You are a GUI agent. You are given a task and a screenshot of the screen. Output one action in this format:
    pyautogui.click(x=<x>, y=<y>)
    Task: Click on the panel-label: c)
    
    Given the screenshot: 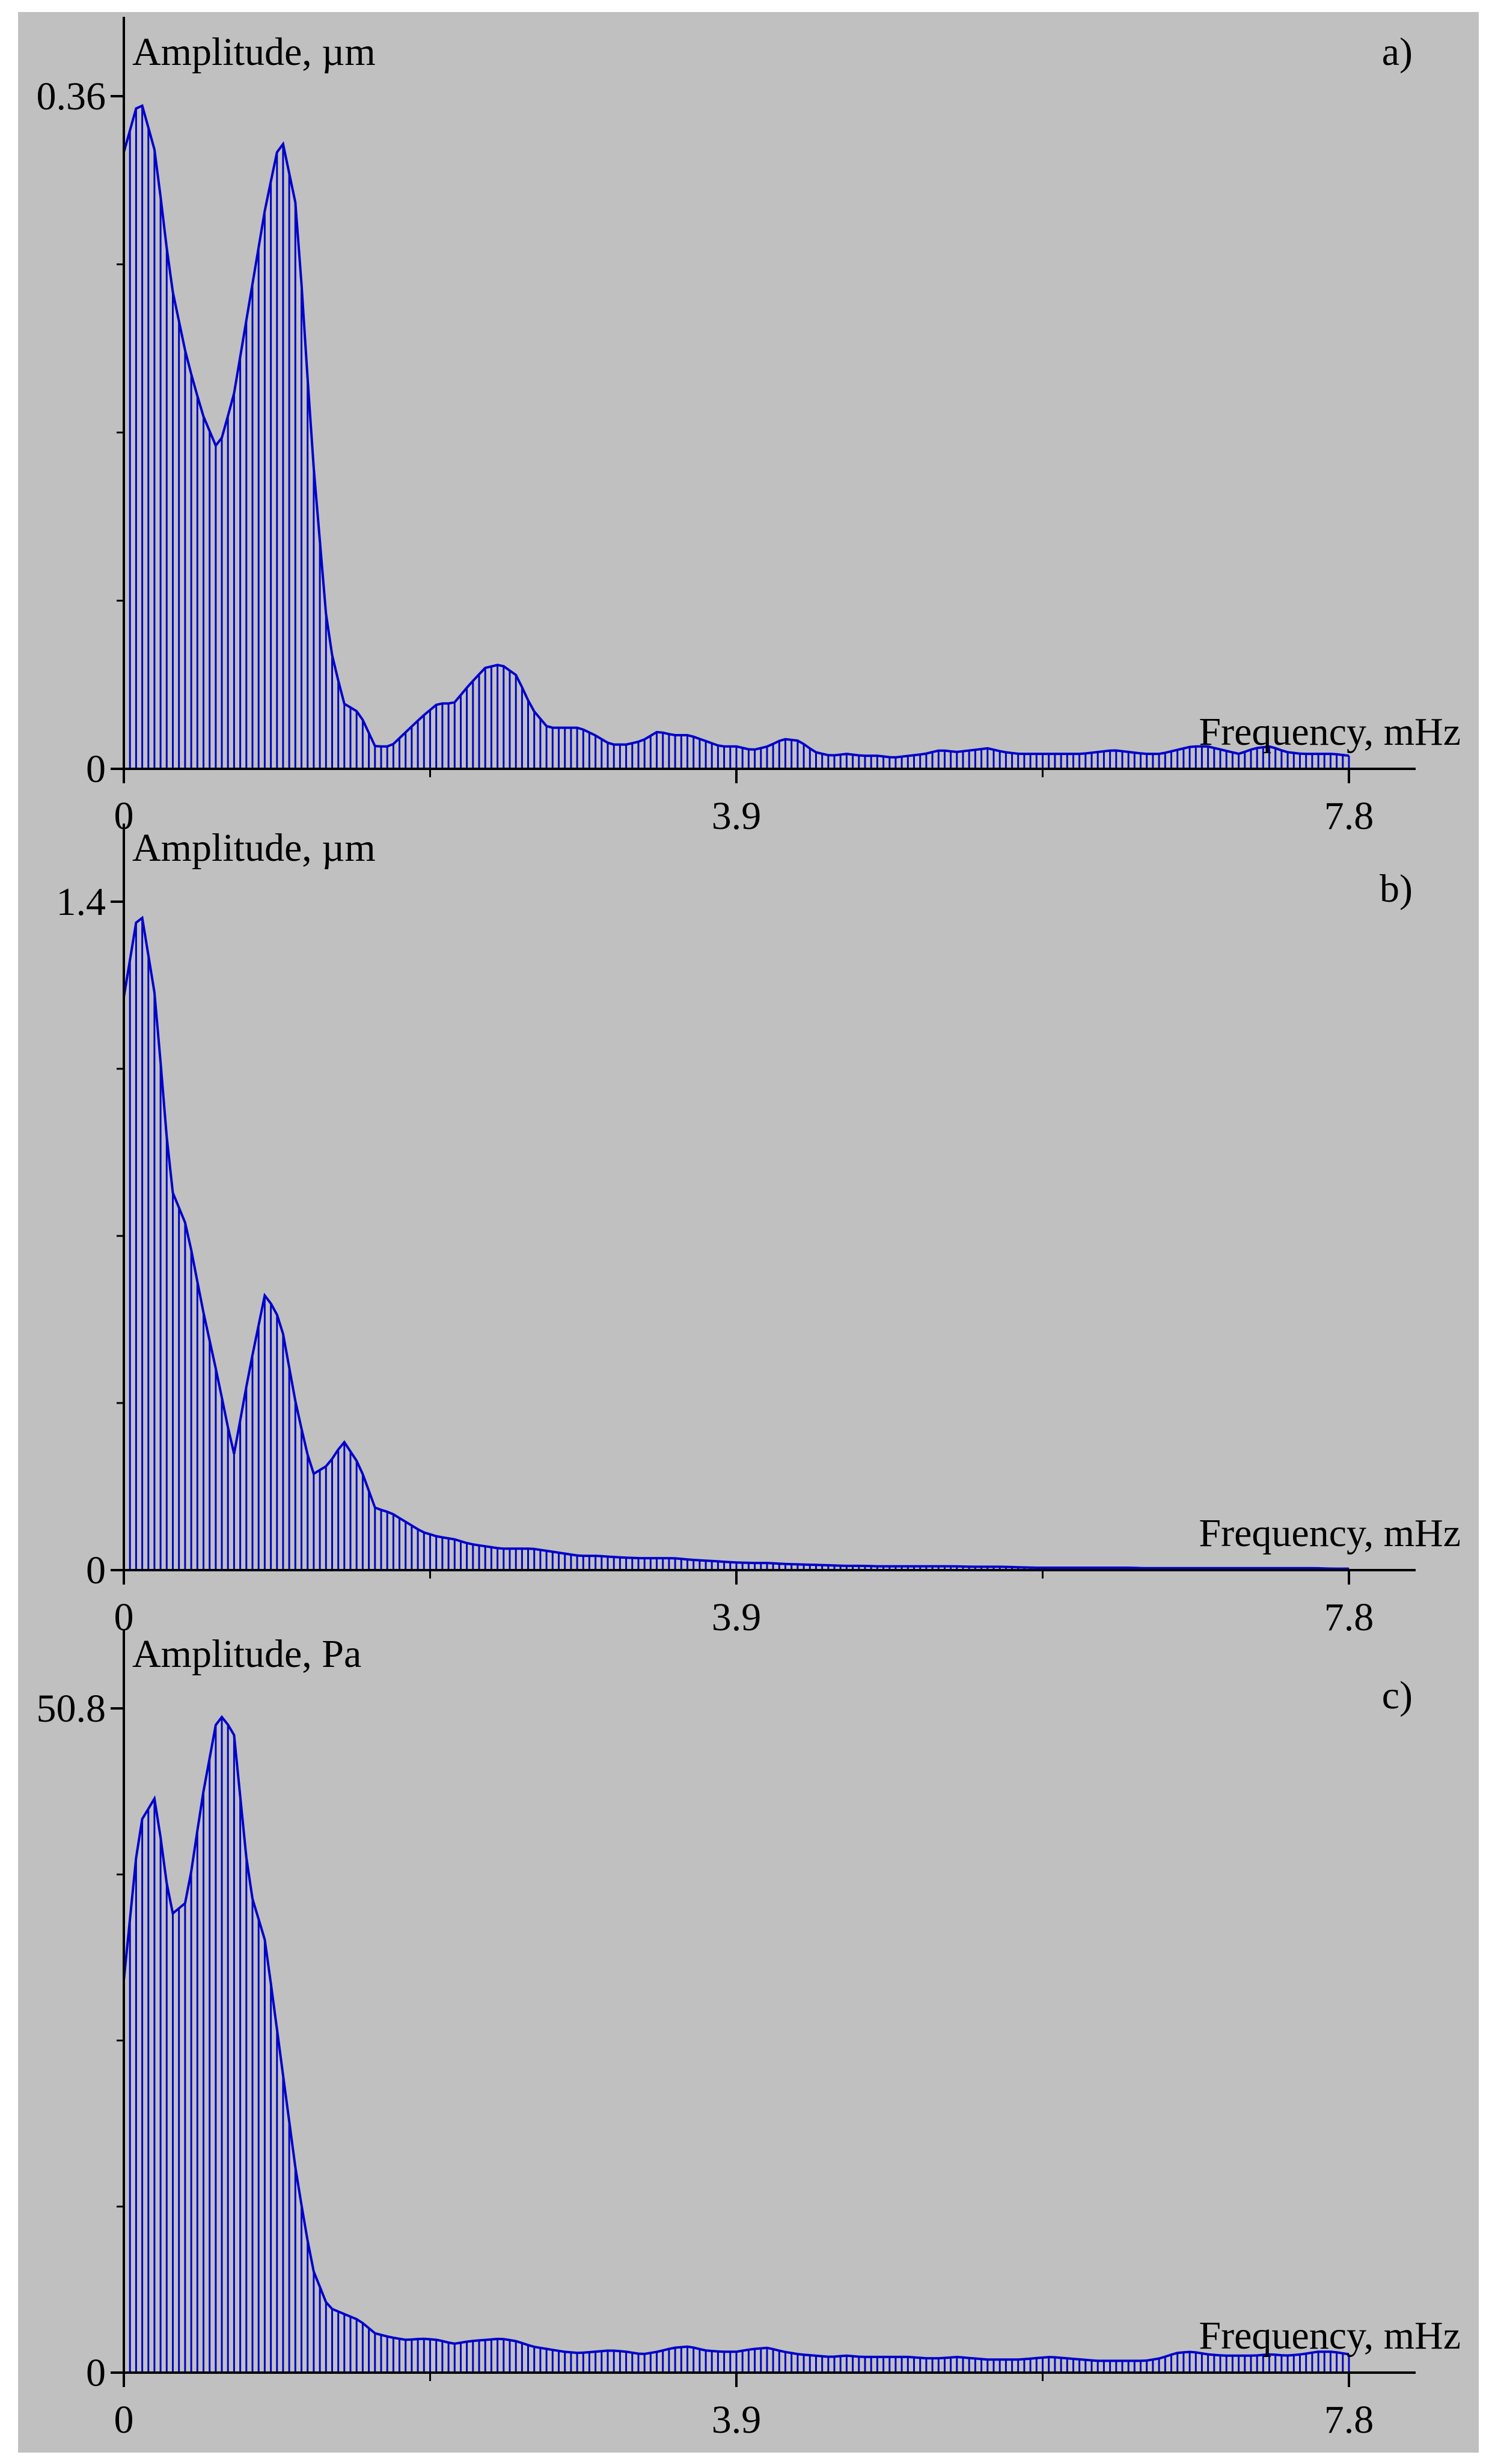 What is the action you would take?
    pyautogui.click(x=1397, y=1695)
    